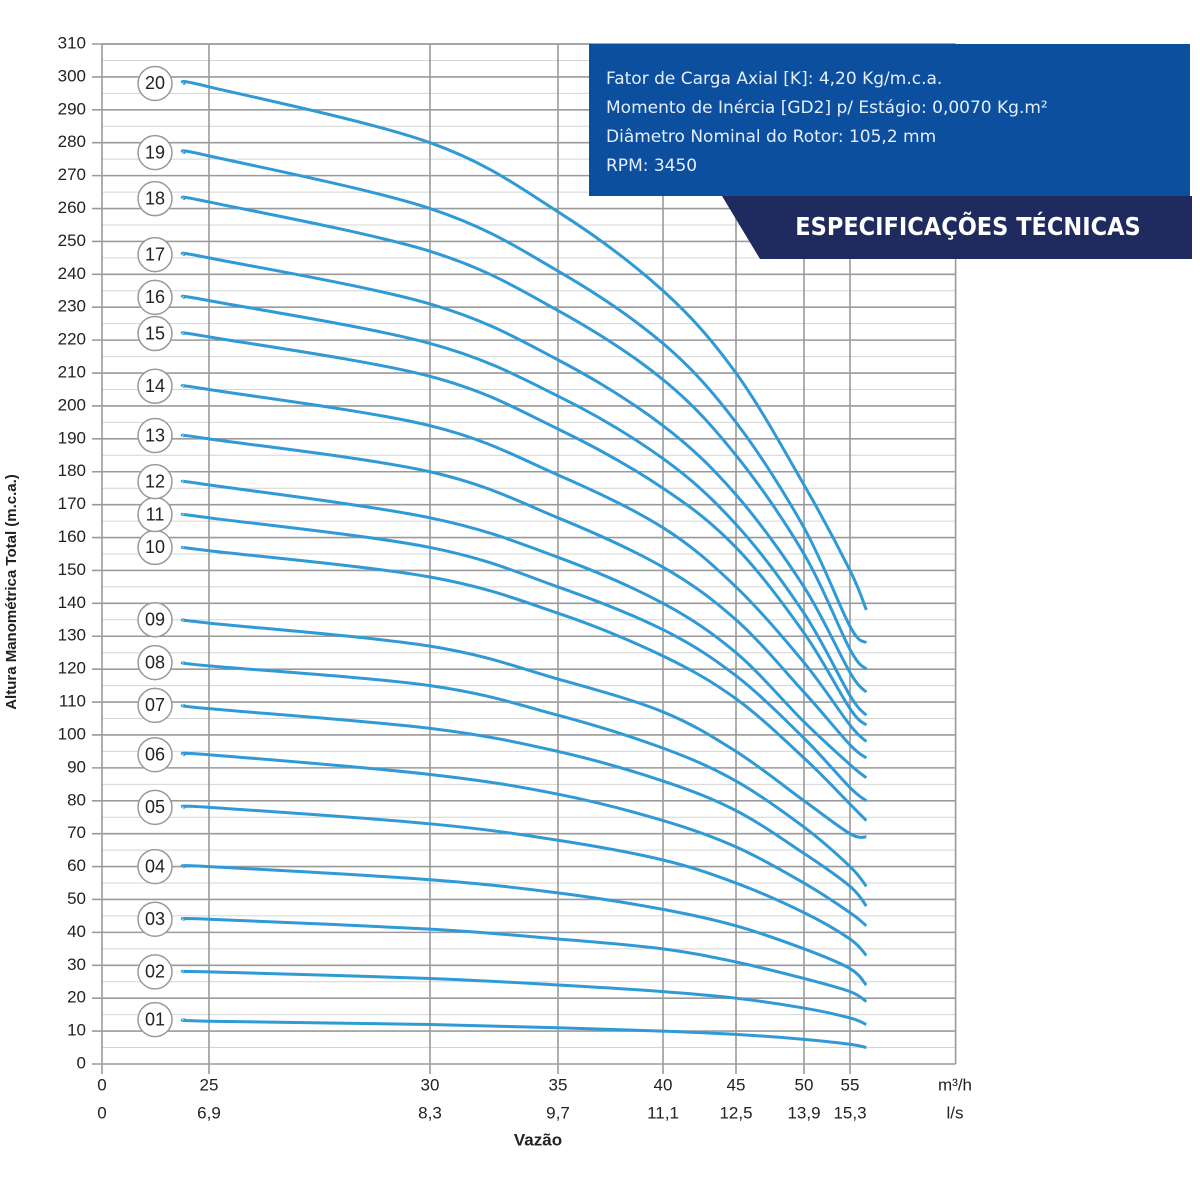 The height and width of the screenshot is (1200, 1200). What do you see at coordinates (558, 1112) in the screenshot?
I see `x2-tick-label: 9,7` at bounding box center [558, 1112].